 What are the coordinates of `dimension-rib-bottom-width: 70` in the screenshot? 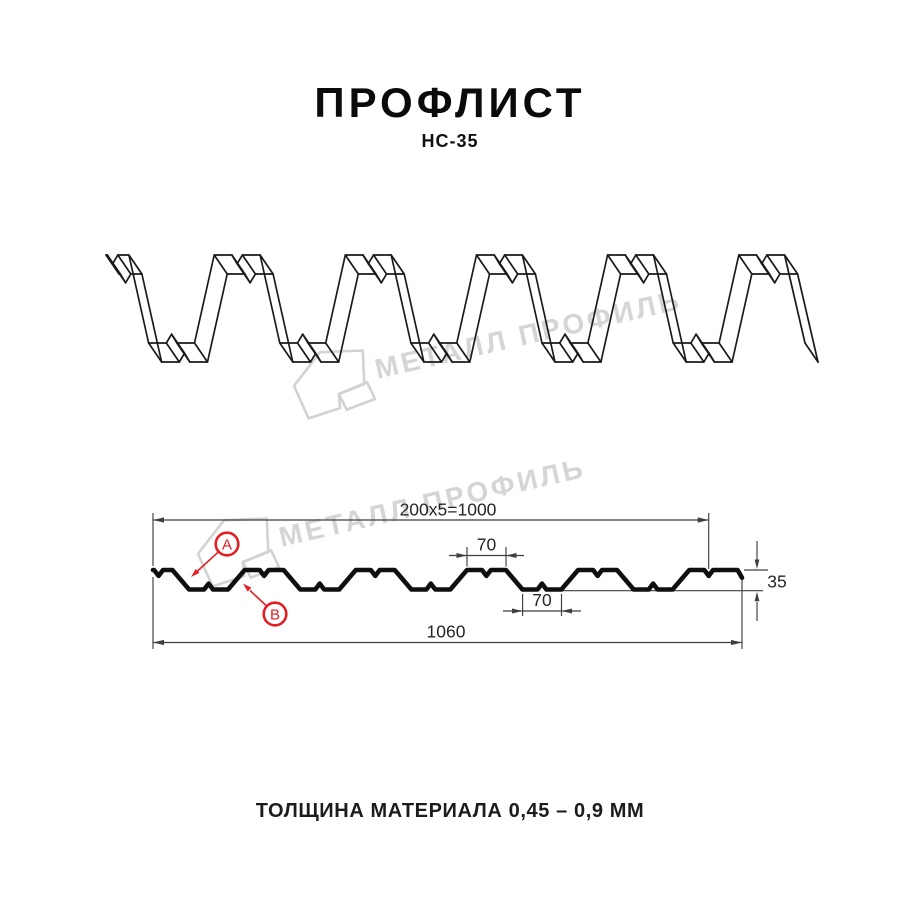 It's located at (542, 603).